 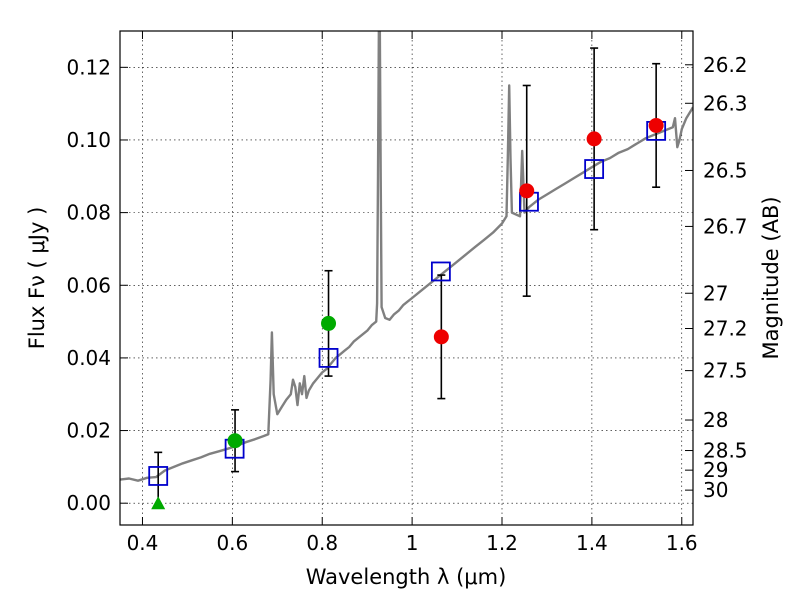 I want to click on magnitude-tick-label: 27.2, so click(x=725, y=328).